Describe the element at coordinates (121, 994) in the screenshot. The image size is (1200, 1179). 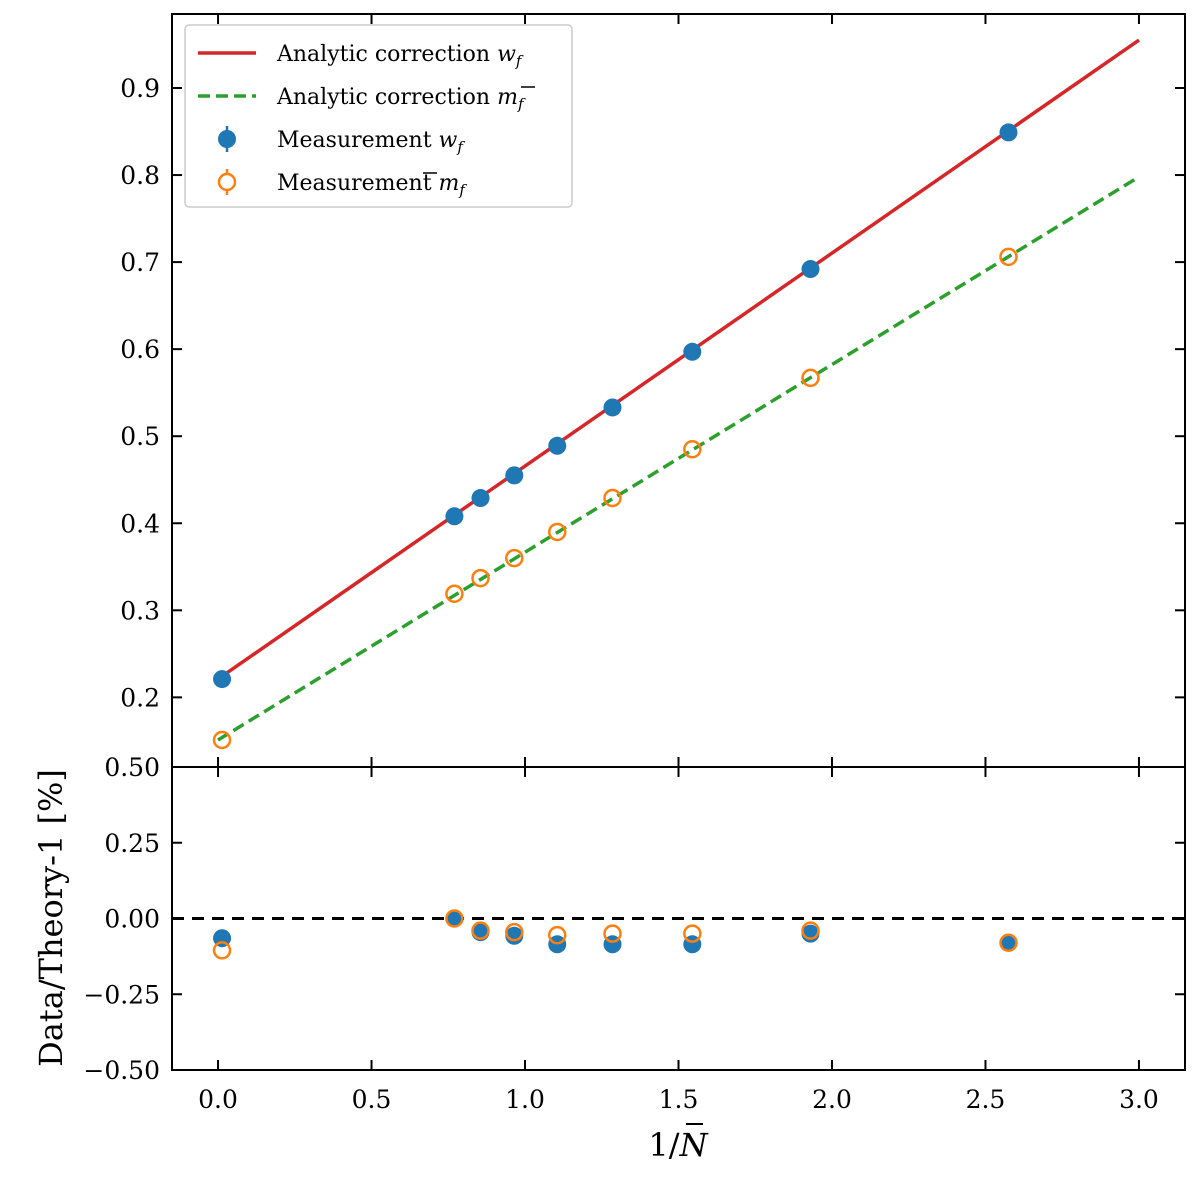
I see `residual-ytick-label: −0.25` at that location.